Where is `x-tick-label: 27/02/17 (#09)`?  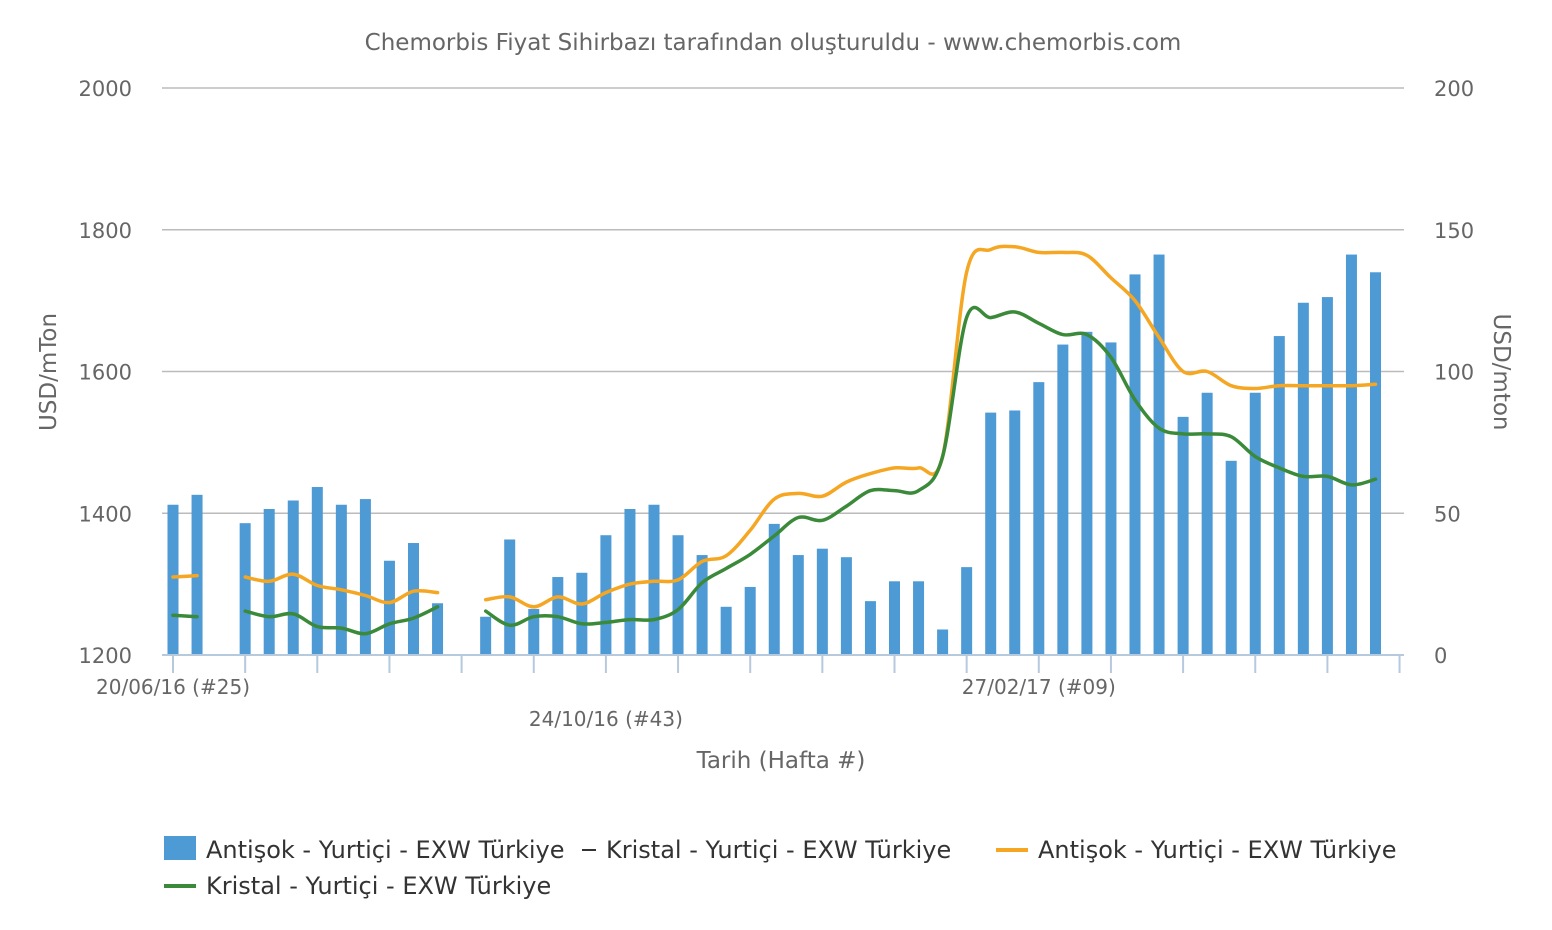 x-tick-label: 27/02/17 (#09) is located at coordinates (1039, 687).